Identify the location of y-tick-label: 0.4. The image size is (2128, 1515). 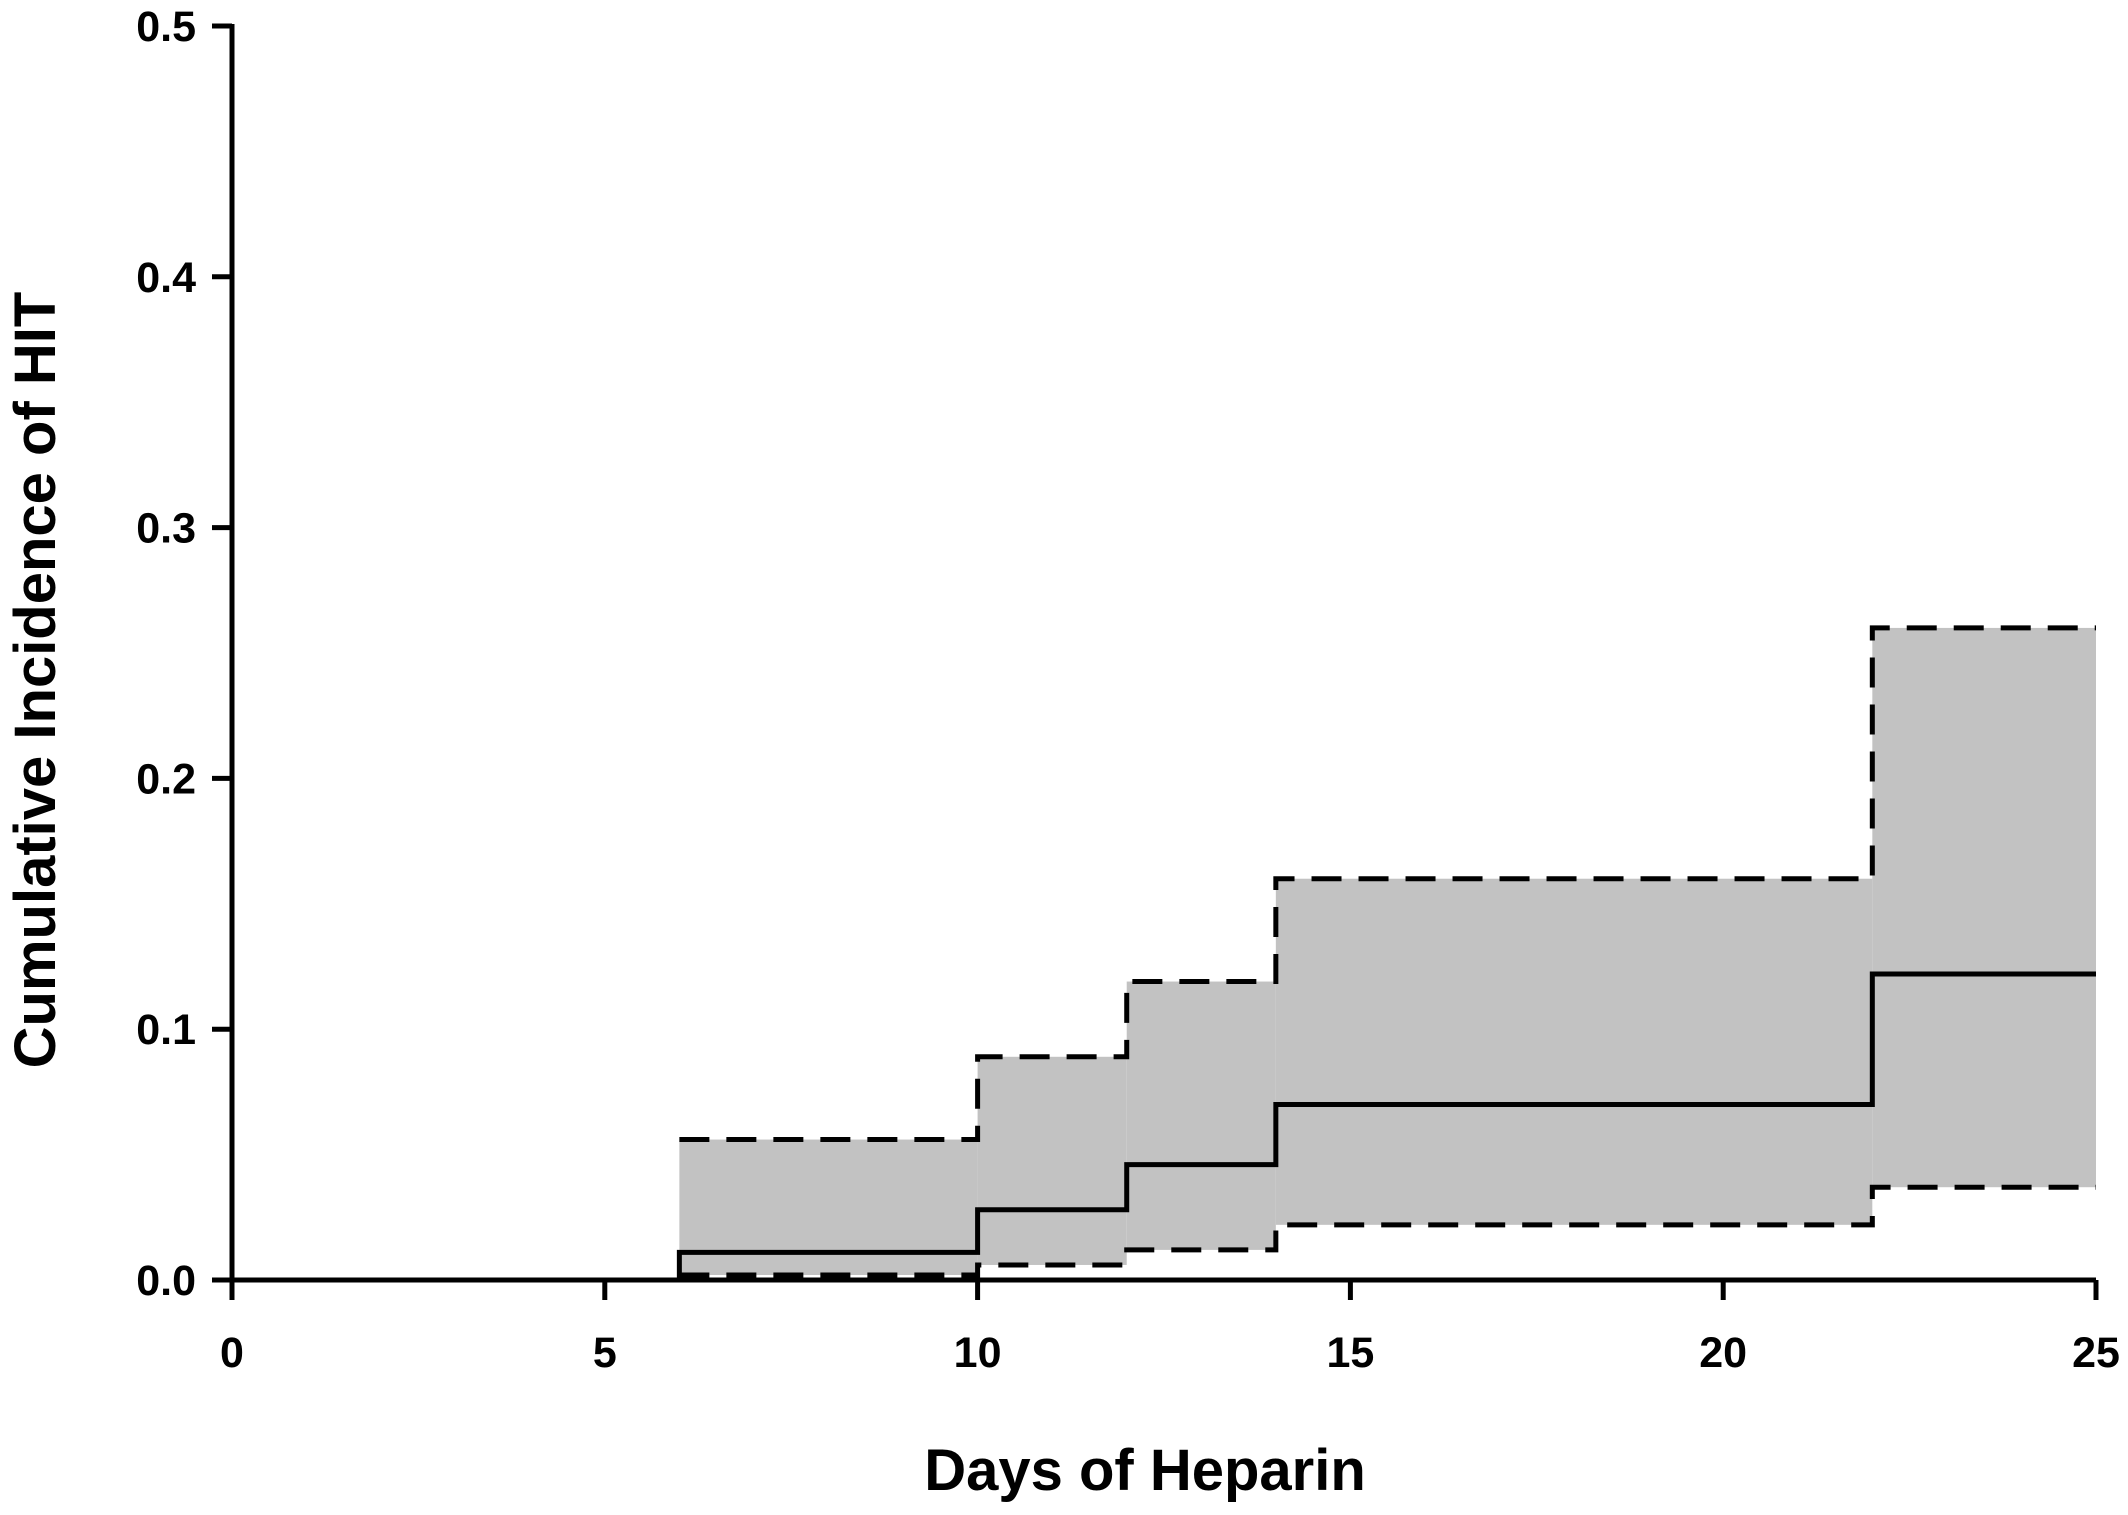
(166, 278).